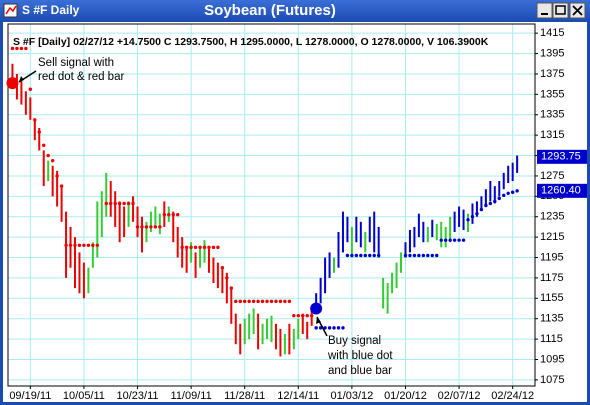  What do you see at coordinates (360, 371) in the screenshot?
I see `annotation: and blue bar` at bounding box center [360, 371].